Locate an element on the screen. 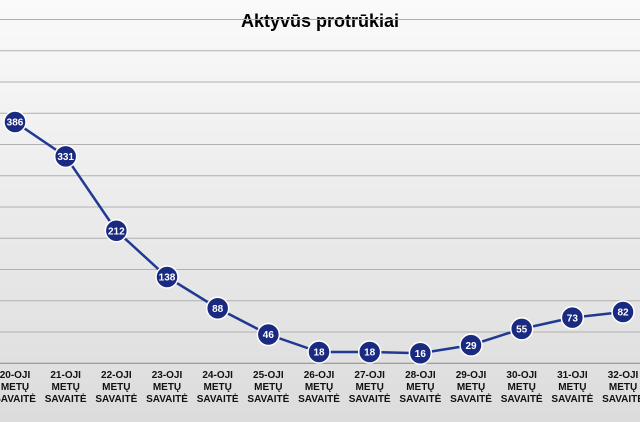 The image size is (640, 422). x-tick-label: 26-OJI METŲ SAVAITĖ is located at coordinates (319, 387).